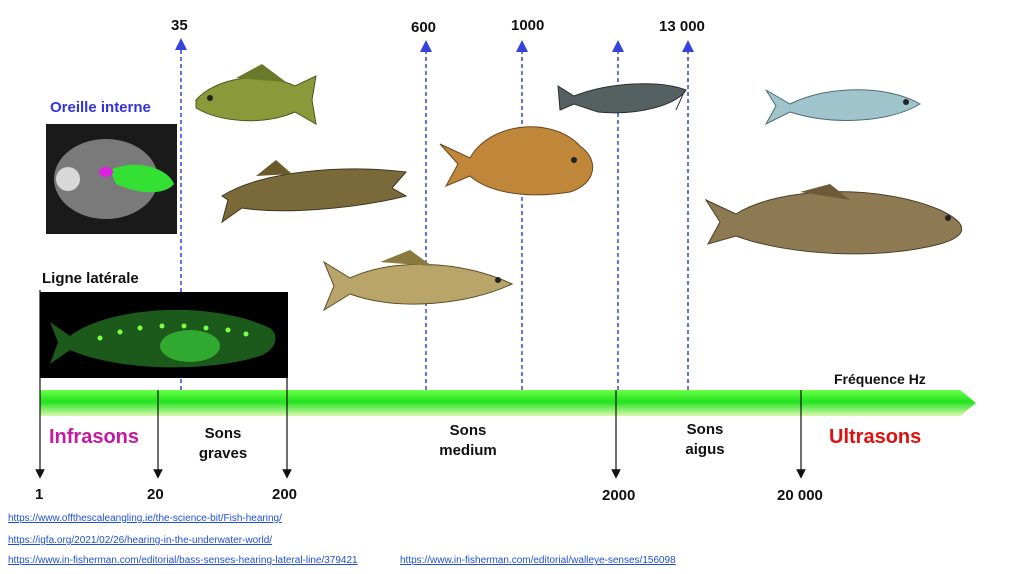  I want to click on herring-fish-icon, so click(842, 107).